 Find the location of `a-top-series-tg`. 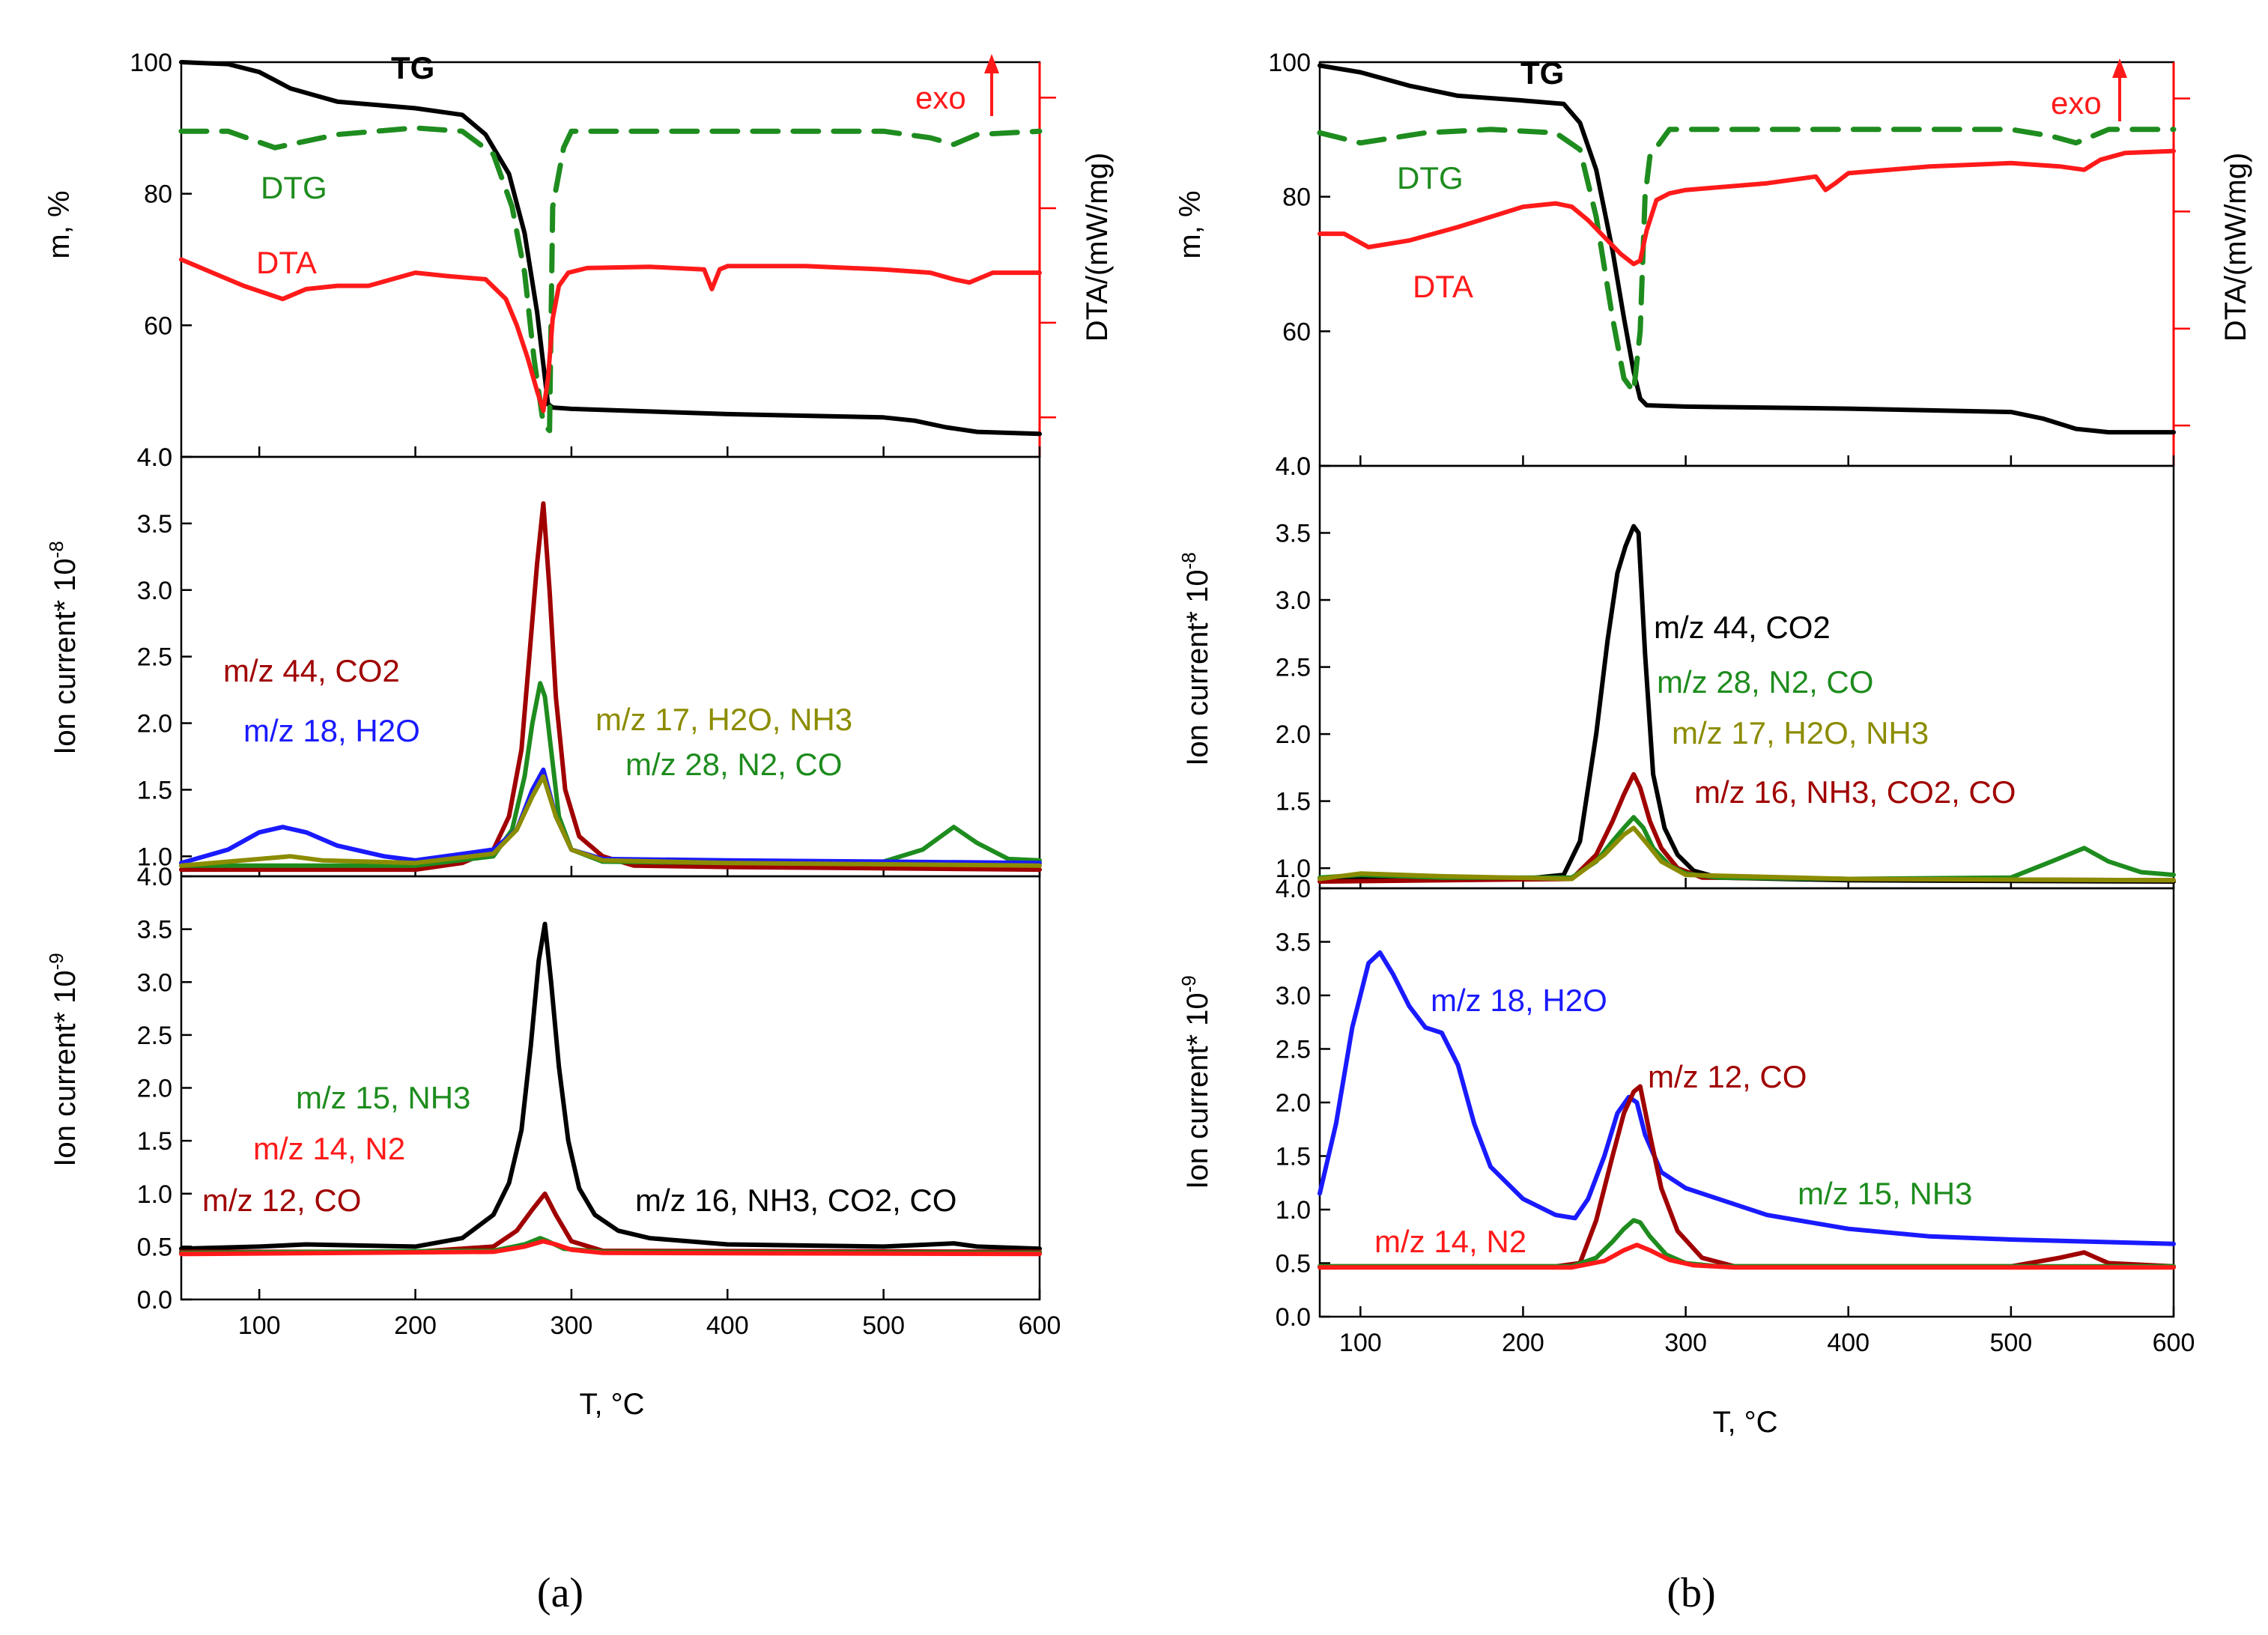

a-top-series-tg is located at coordinates (610, 248).